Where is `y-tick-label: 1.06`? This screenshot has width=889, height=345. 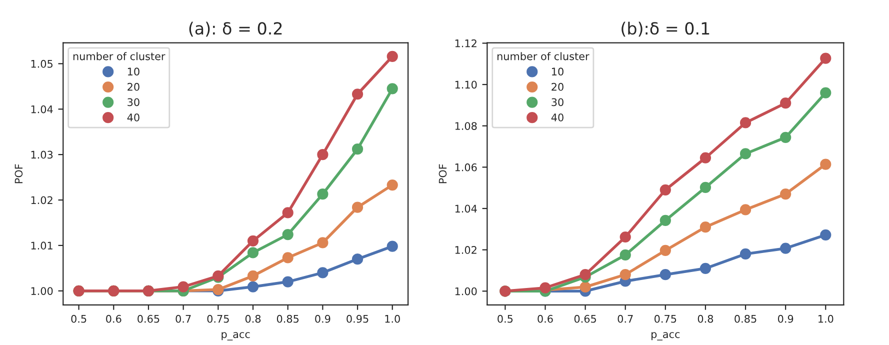 y-tick-label: 1.06 is located at coordinates (466, 167).